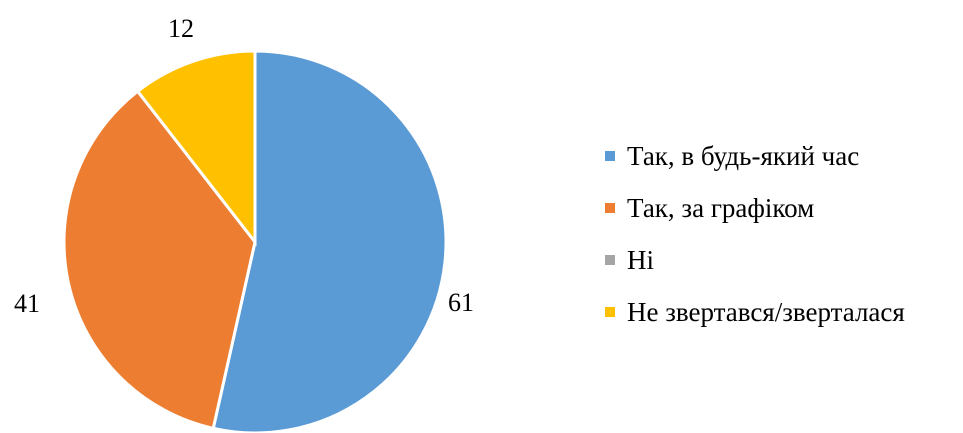 The image size is (963, 433). Describe the element at coordinates (743, 155) in the screenshot. I see `legend-label-1: Так, в будь-який час` at that location.